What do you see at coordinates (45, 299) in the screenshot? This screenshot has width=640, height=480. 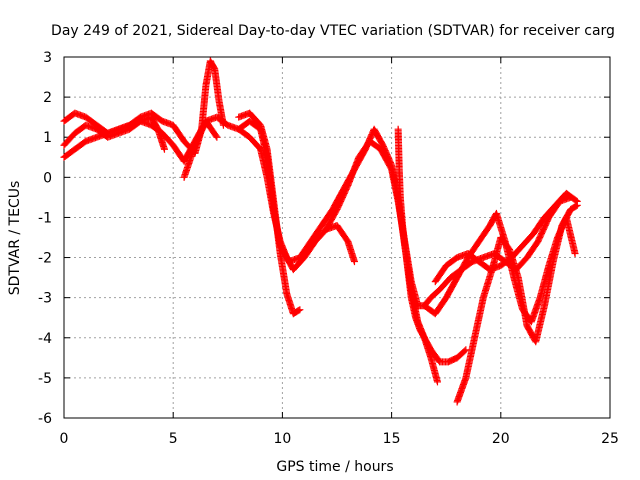 I see `y-tick-label: -3` at bounding box center [45, 299].